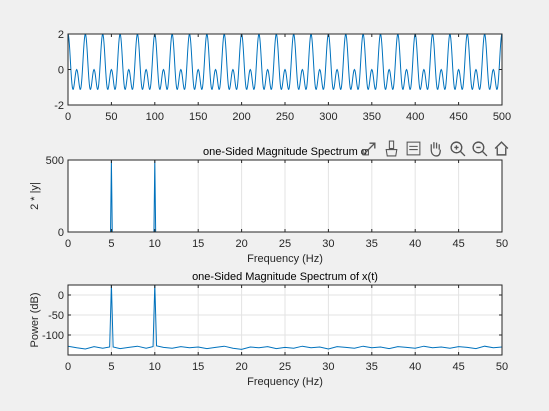 Image resolution: width=549 pixels, height=411 pixels. What do you see at coordinates (68, 367) in the screenshot?
I see `pow-x-tick-label: 0` at bounding box center [68, 367].